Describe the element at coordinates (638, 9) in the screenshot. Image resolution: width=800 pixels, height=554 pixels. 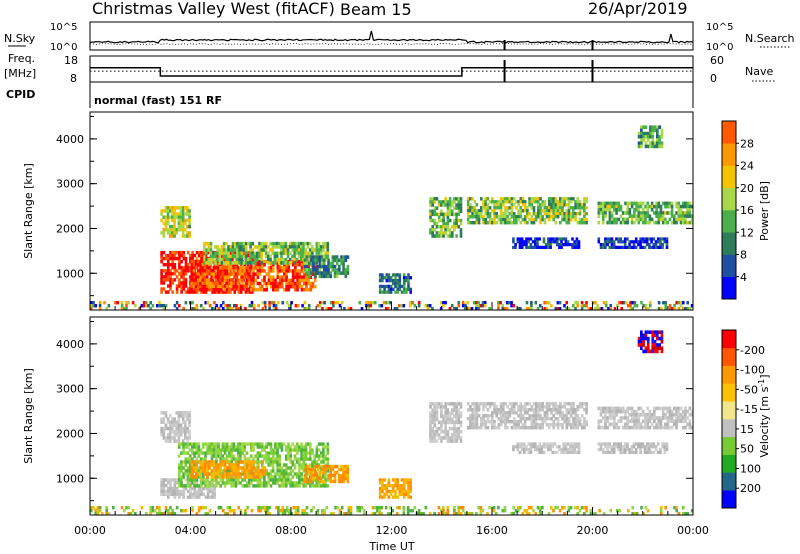
I see `date-label: 26/Apr/2019` at that location.